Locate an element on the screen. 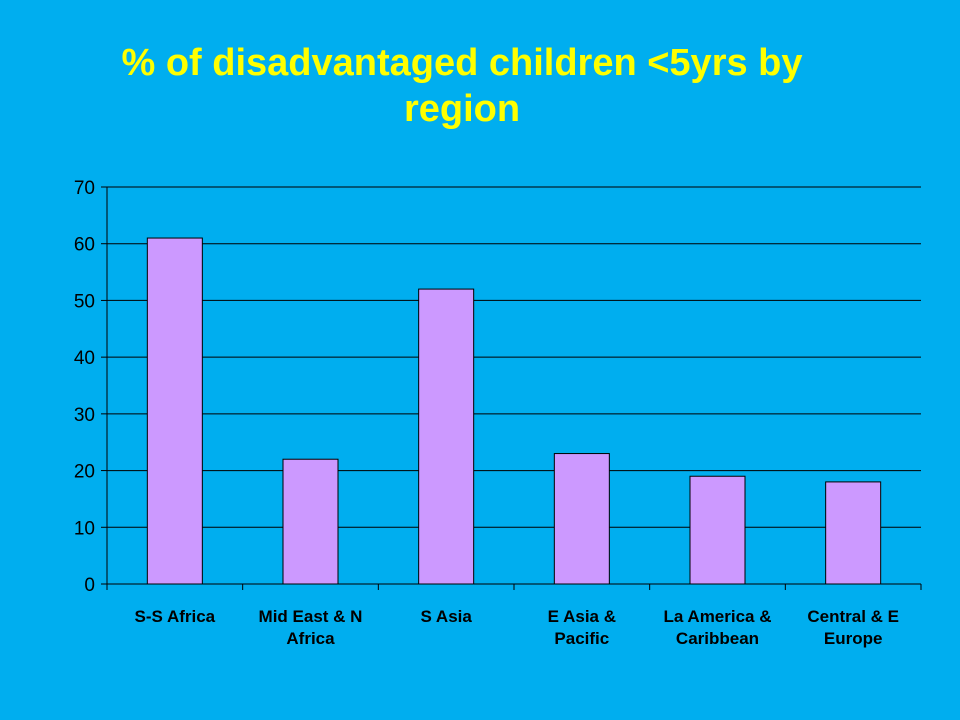  y-tick-label: 0 is located at coordinates (89, 585).